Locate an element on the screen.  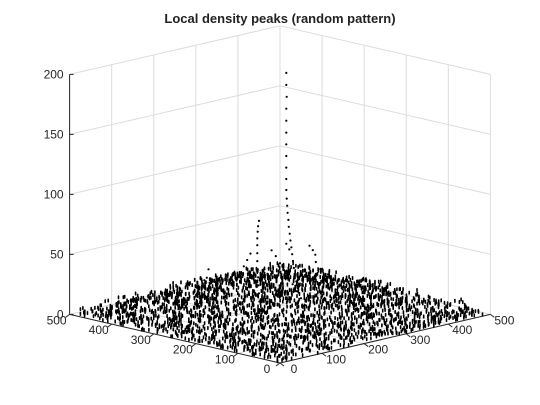
y-tick-label: 0 is located at coordinates (267, 369).